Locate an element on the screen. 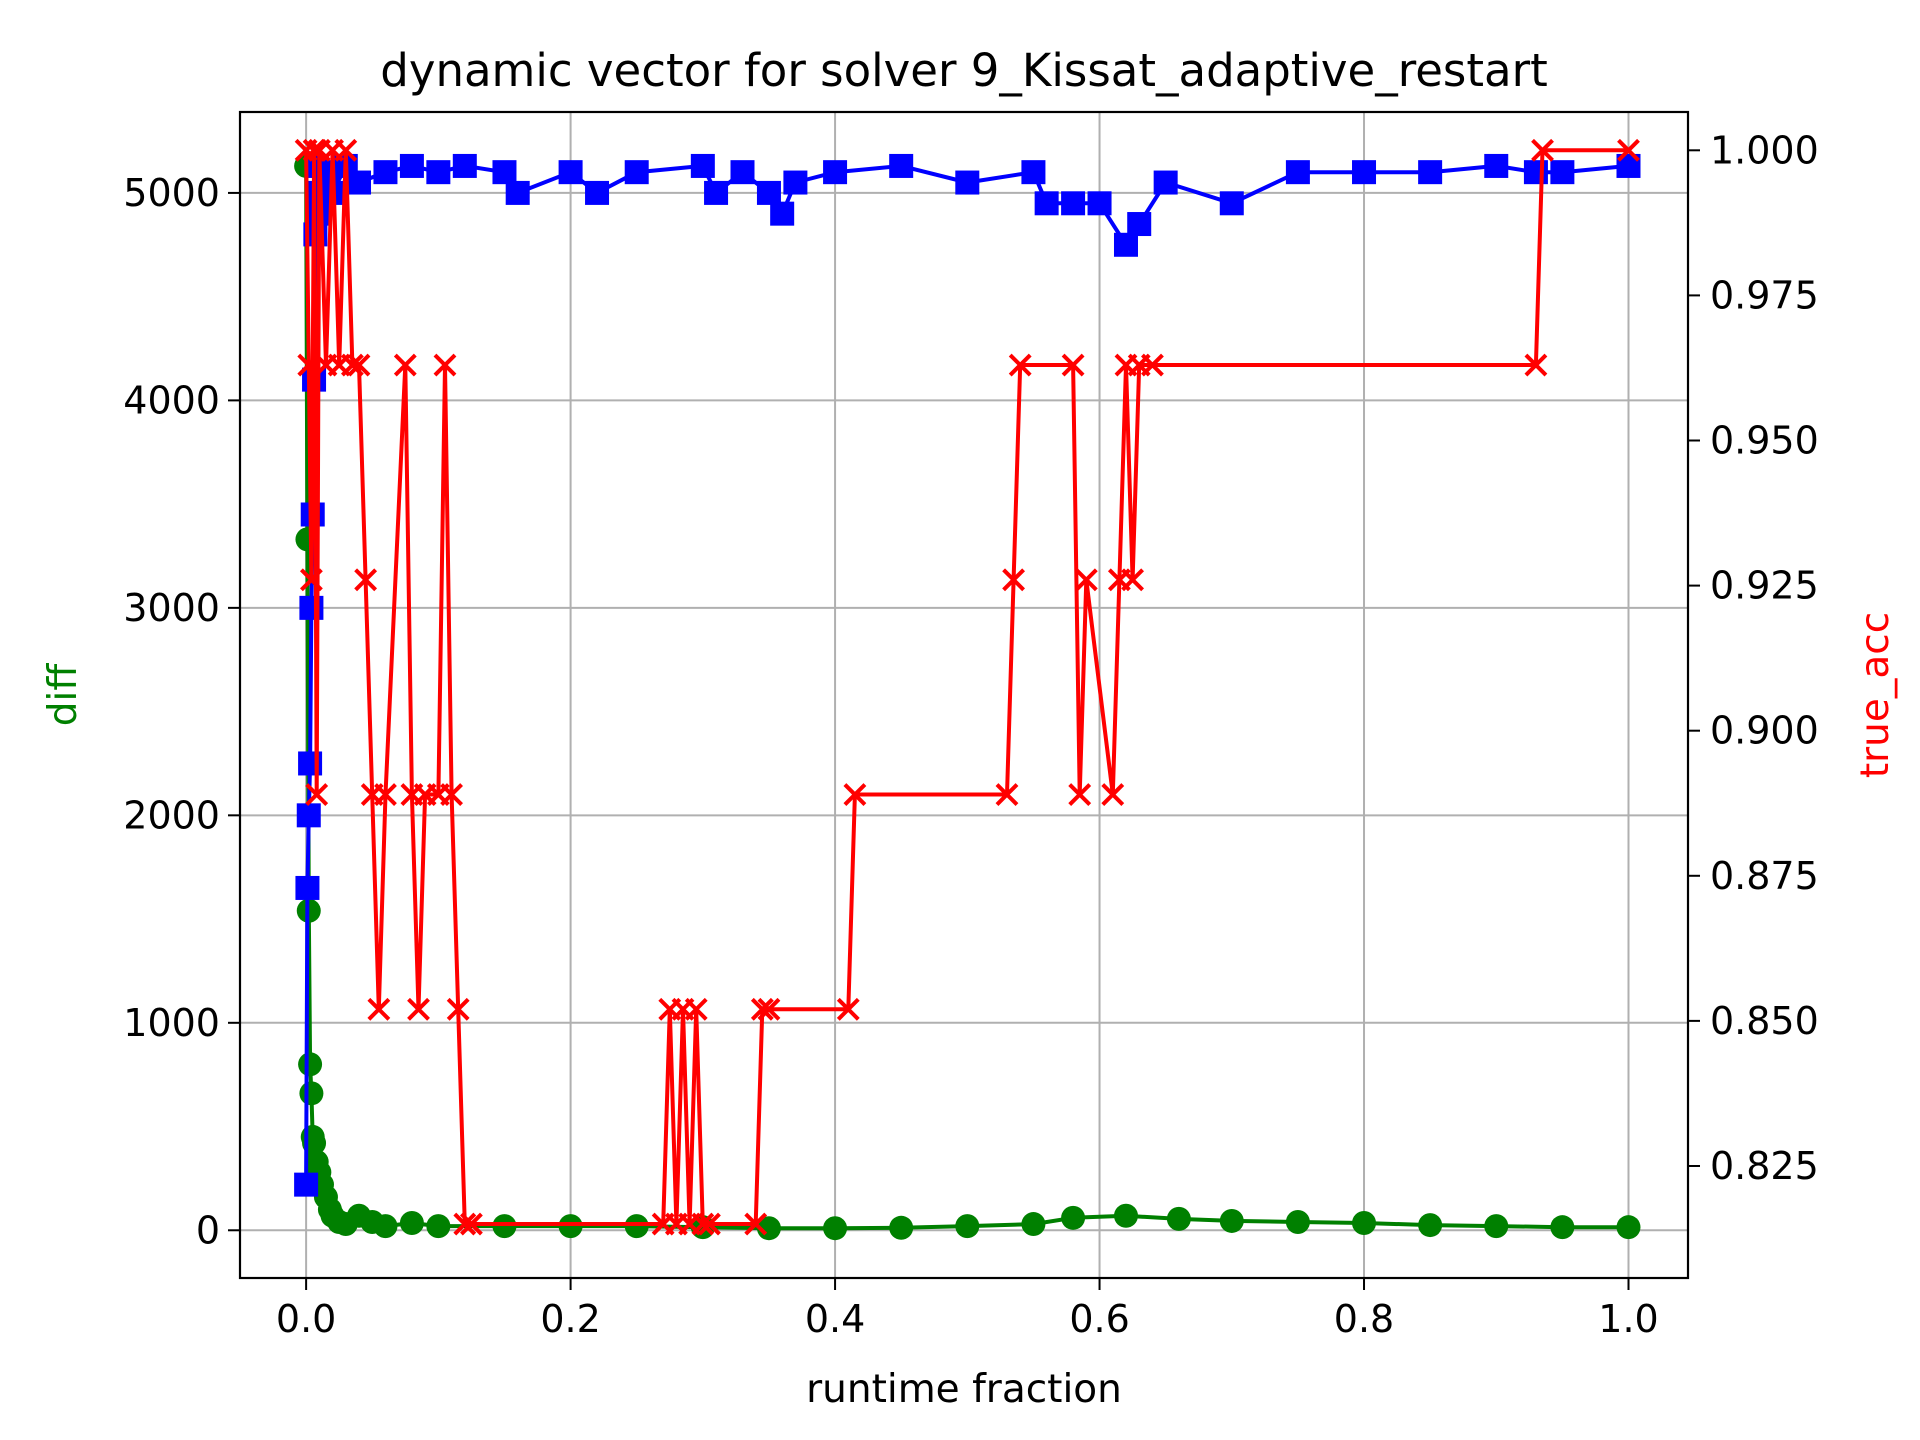  y2-tick-label: 0.975 is located at coordinates (1764, 295).